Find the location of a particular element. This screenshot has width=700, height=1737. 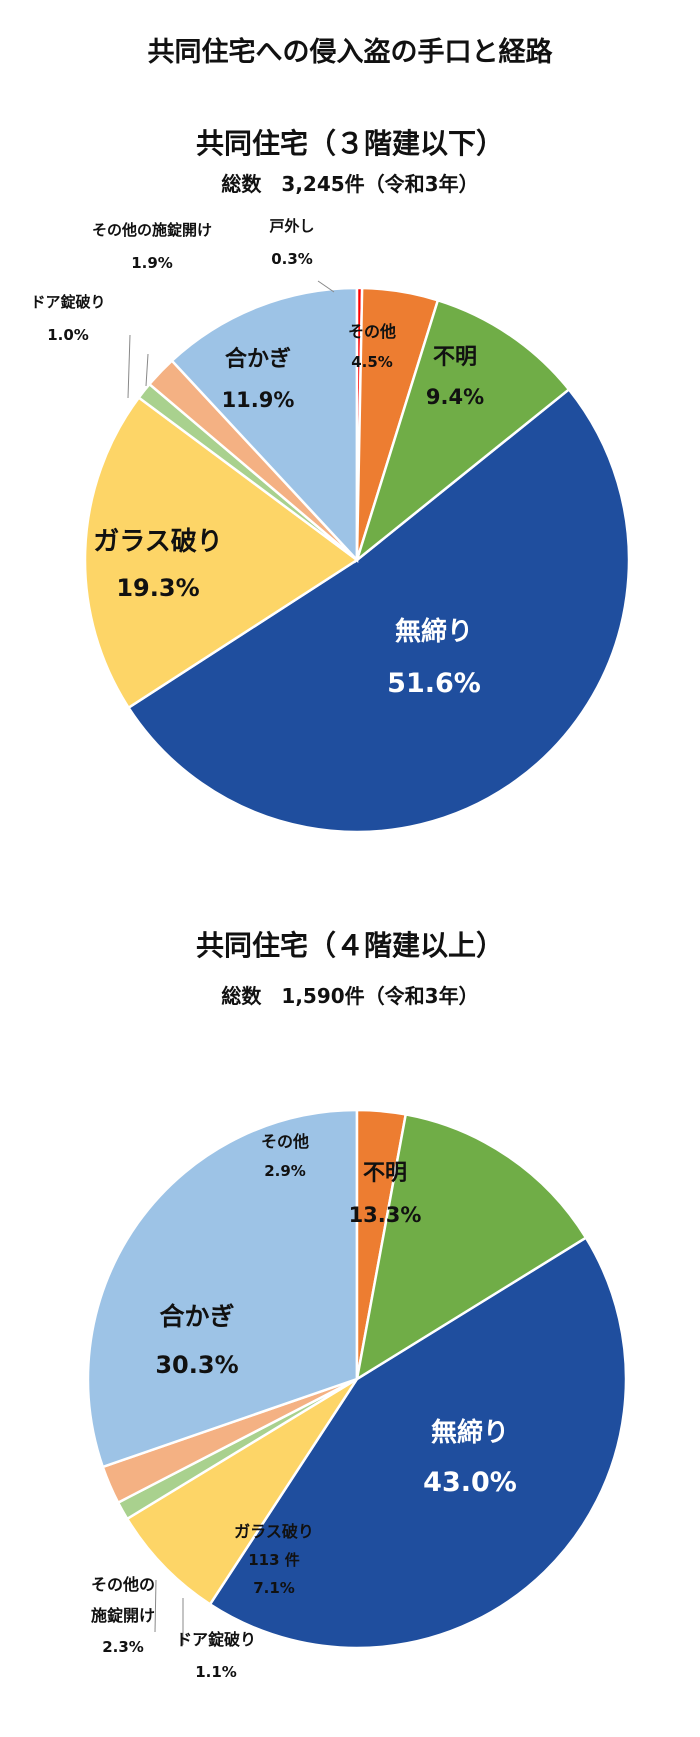

chart1-slice-label: 合かぎ is located at coordinates (258, 359).